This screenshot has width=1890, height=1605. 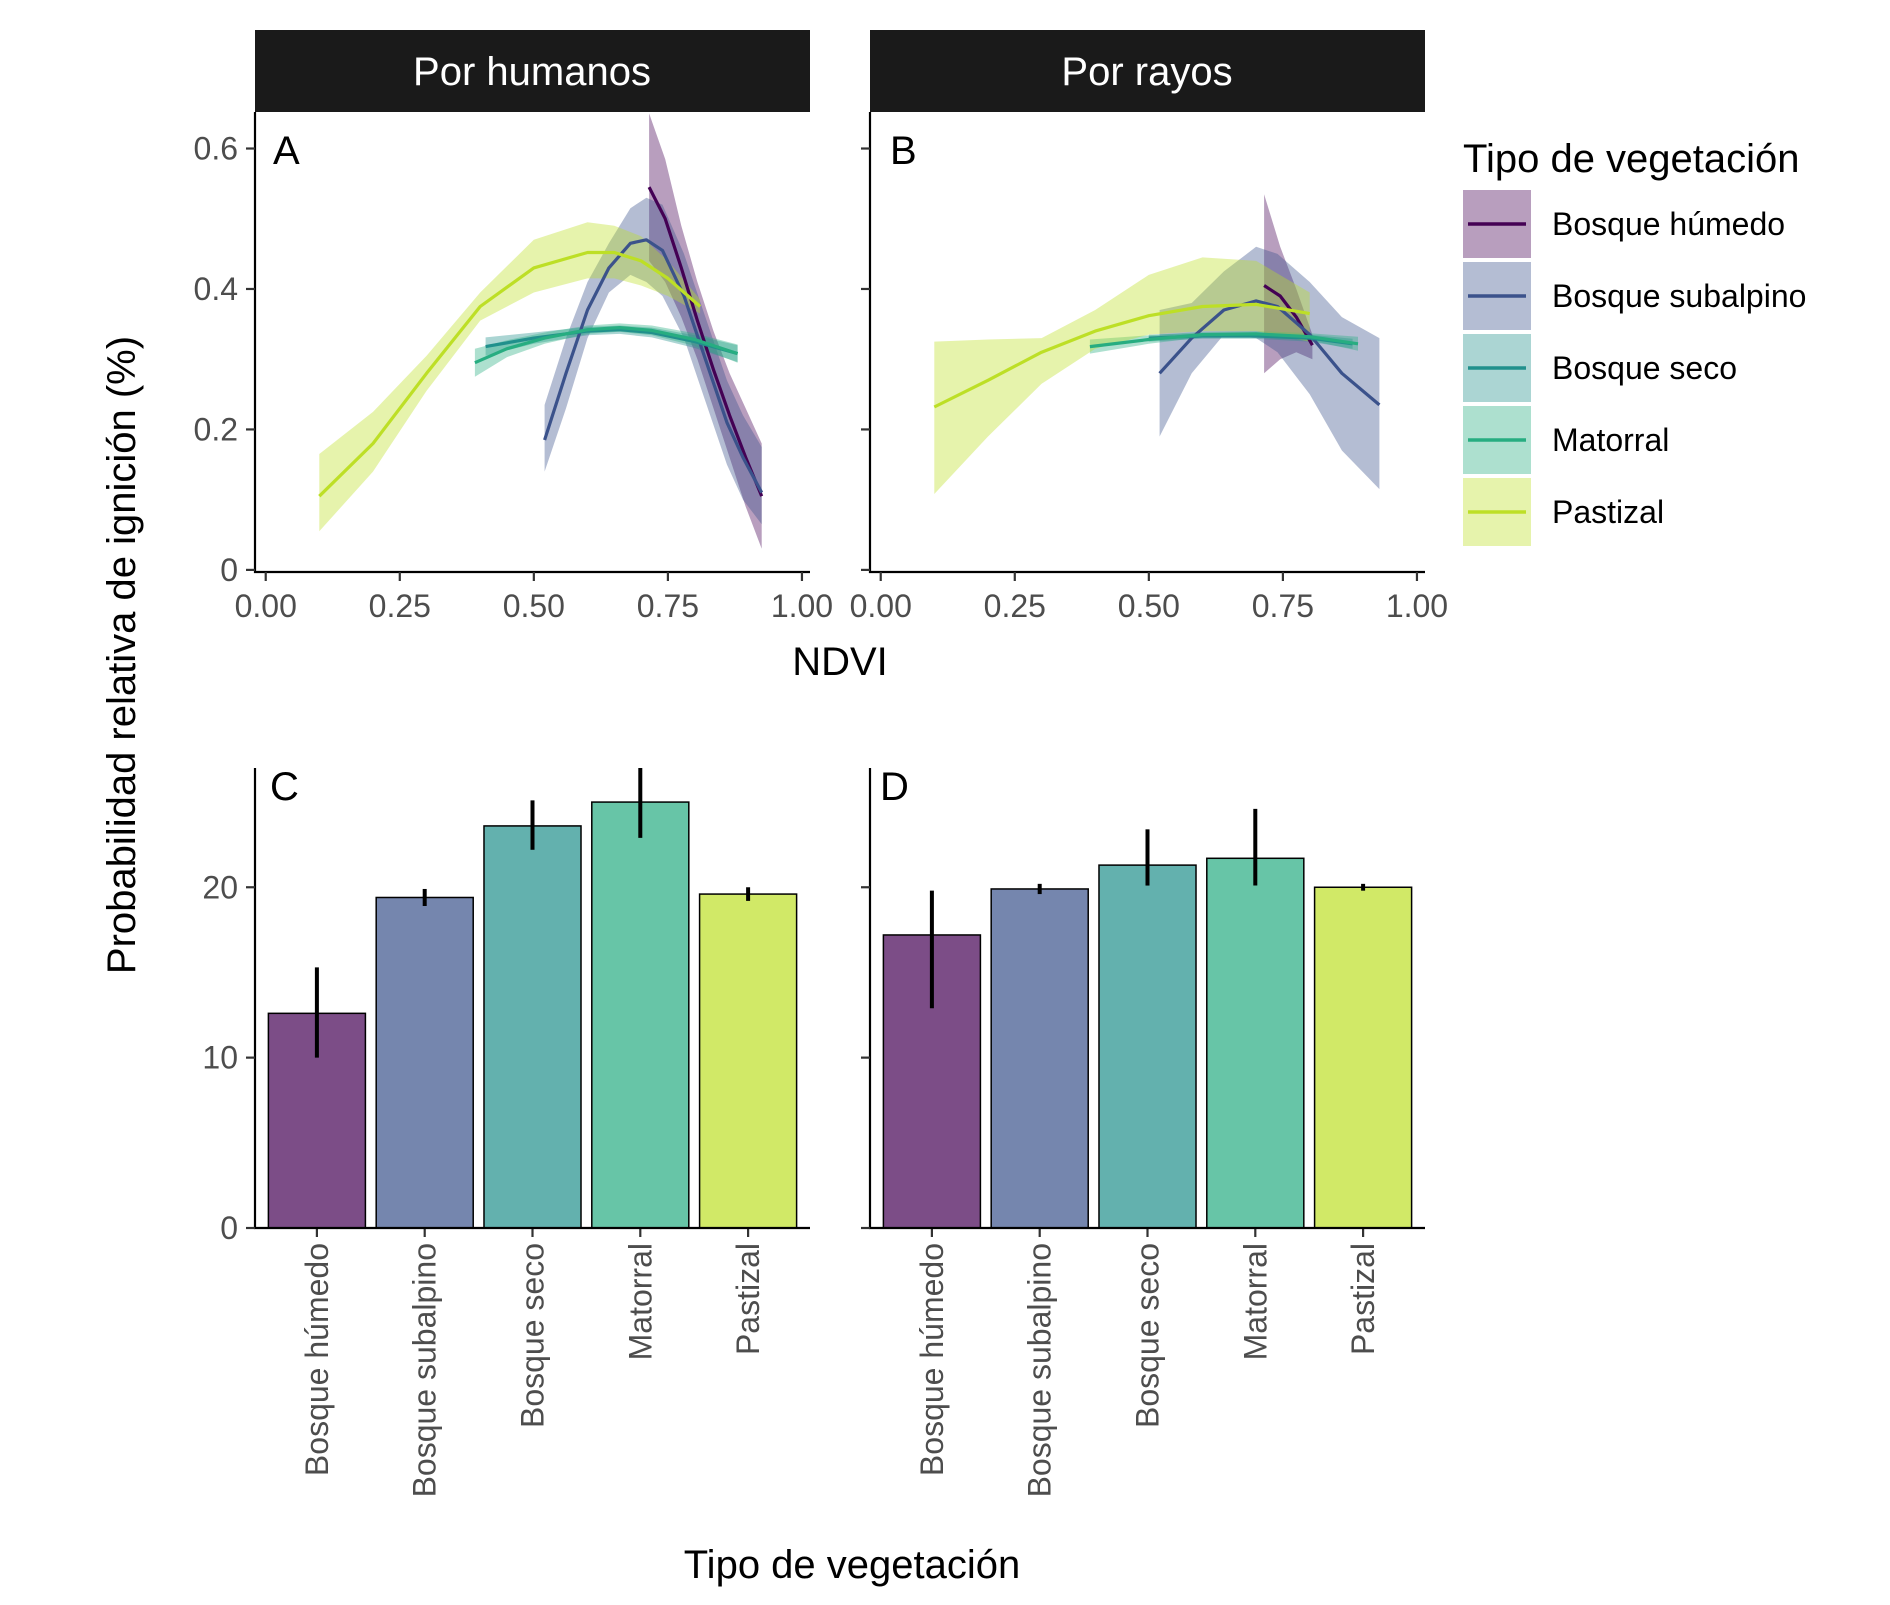 I want to click on strip-label-por-humanos: Por humanos, so click(x=532, y=72).